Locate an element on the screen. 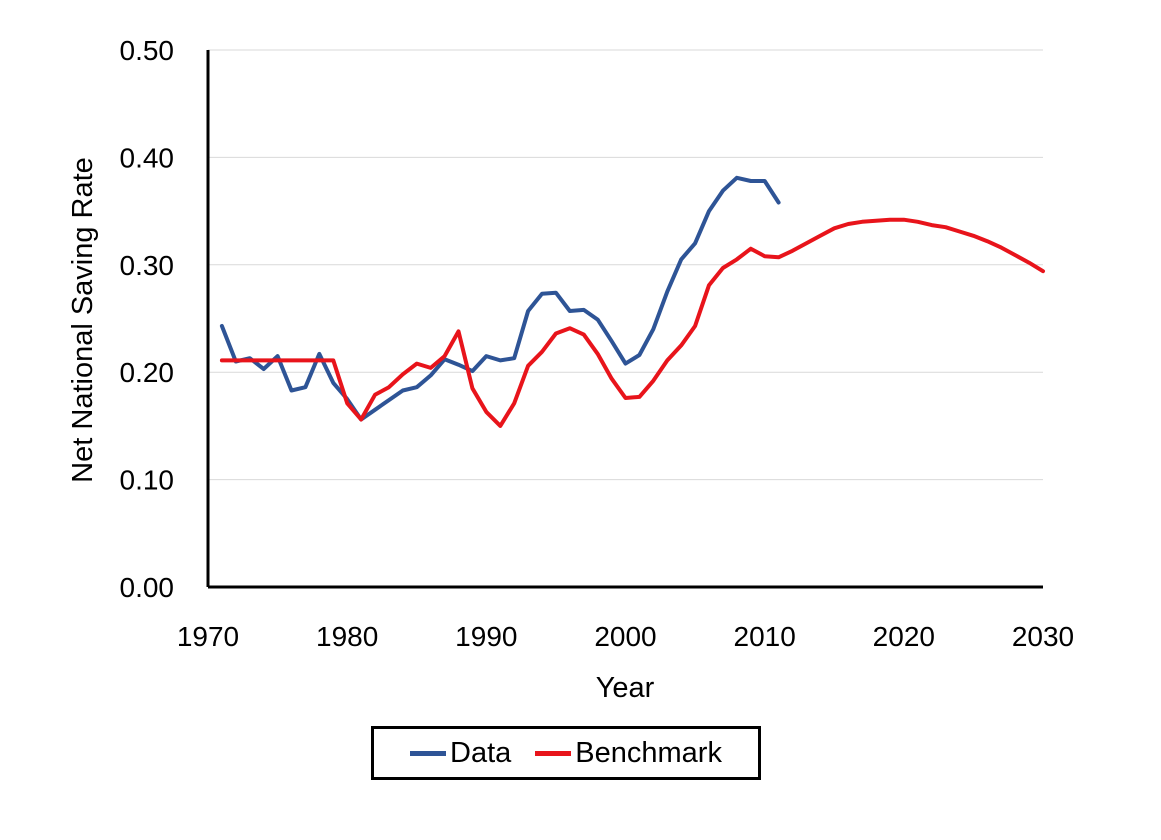  chart-legend: Data Benchmark is located at coordinates (566, 753).